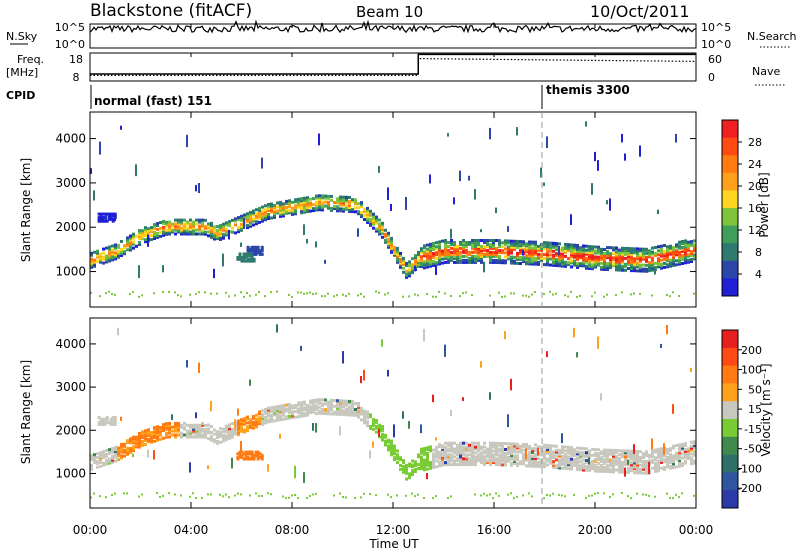 The image size is (800, 554). I want to click on colorbar-tick-label: 24, so click(755, 164).